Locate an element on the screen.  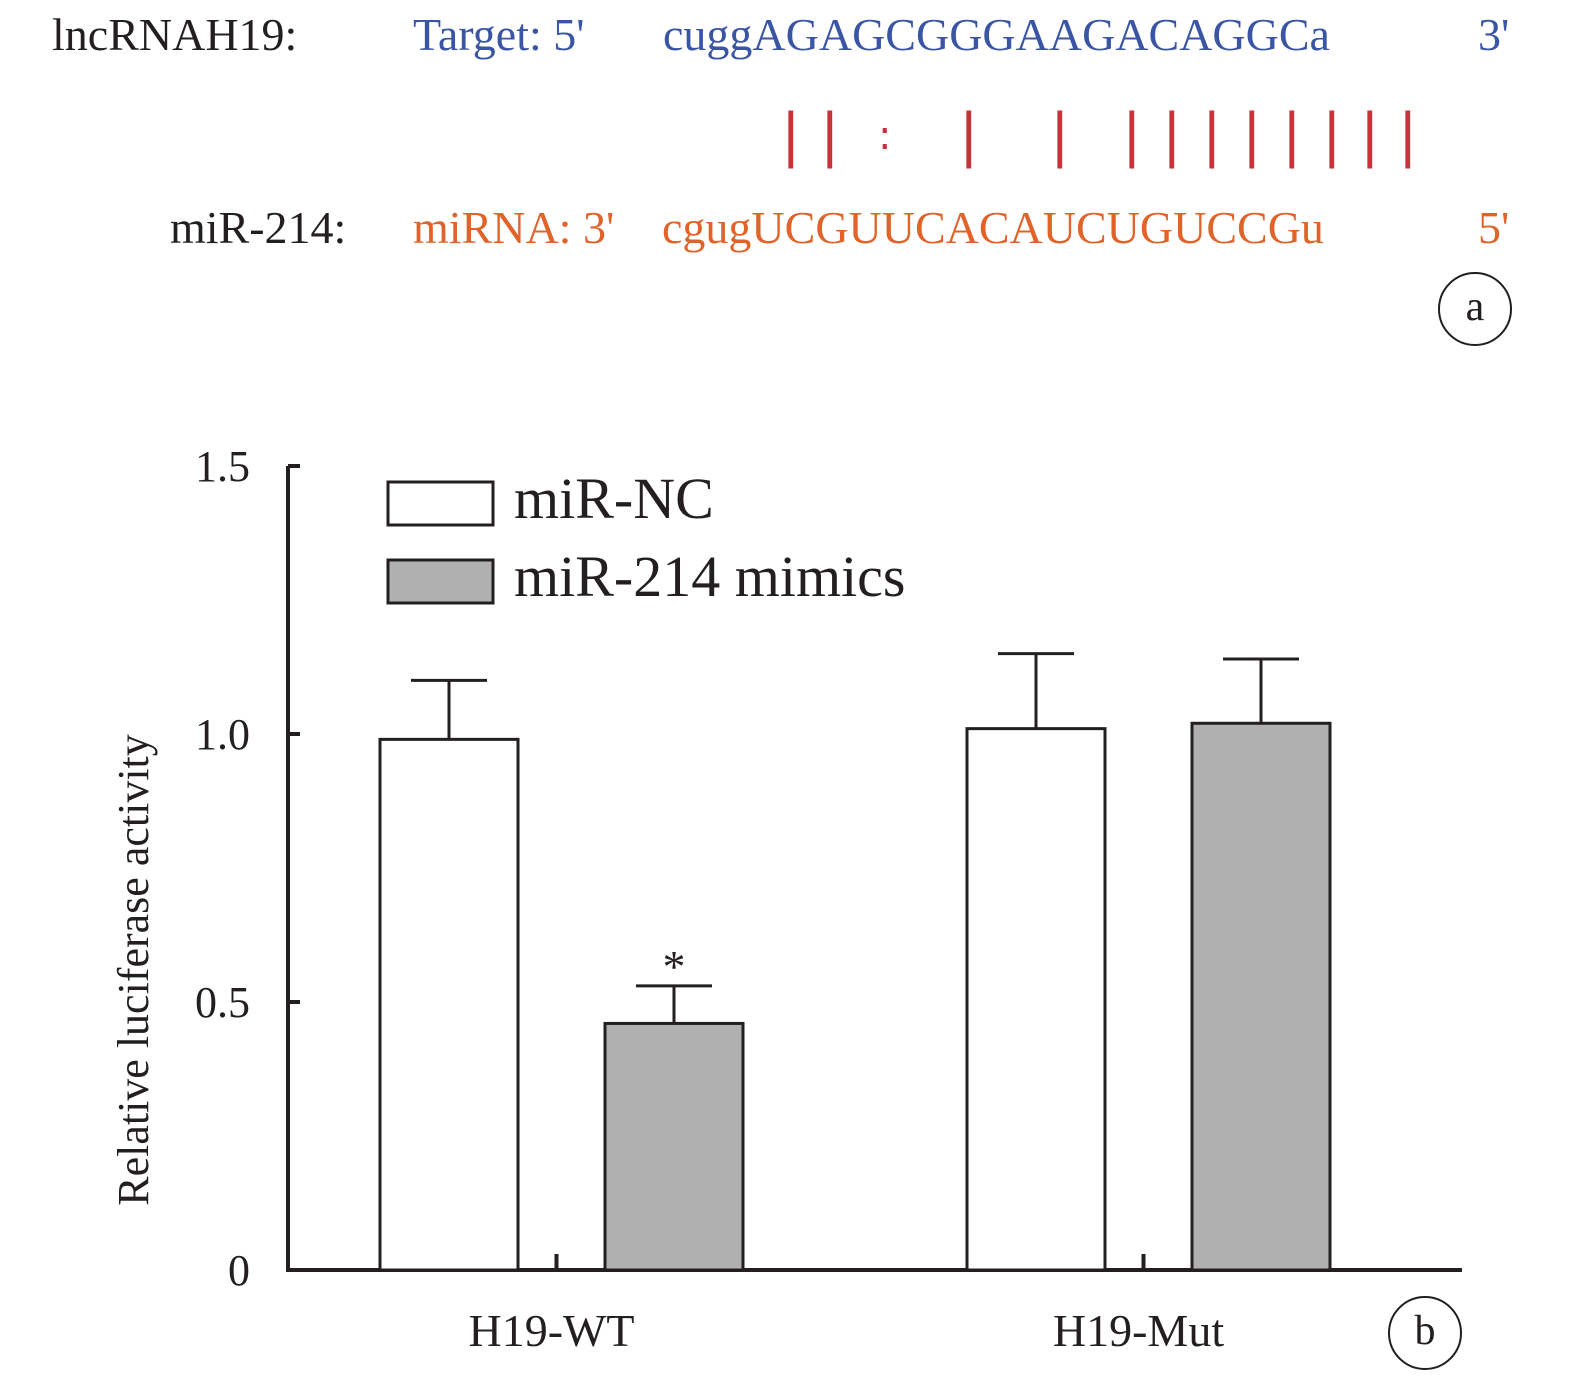
target-prefix: Target: 5' is located at coordinates (499, 34).